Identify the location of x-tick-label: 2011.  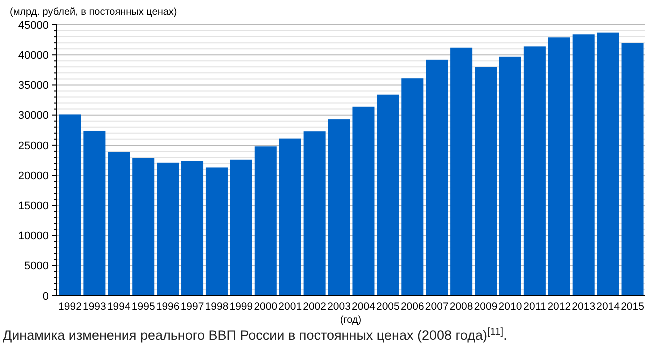
(535, 307).